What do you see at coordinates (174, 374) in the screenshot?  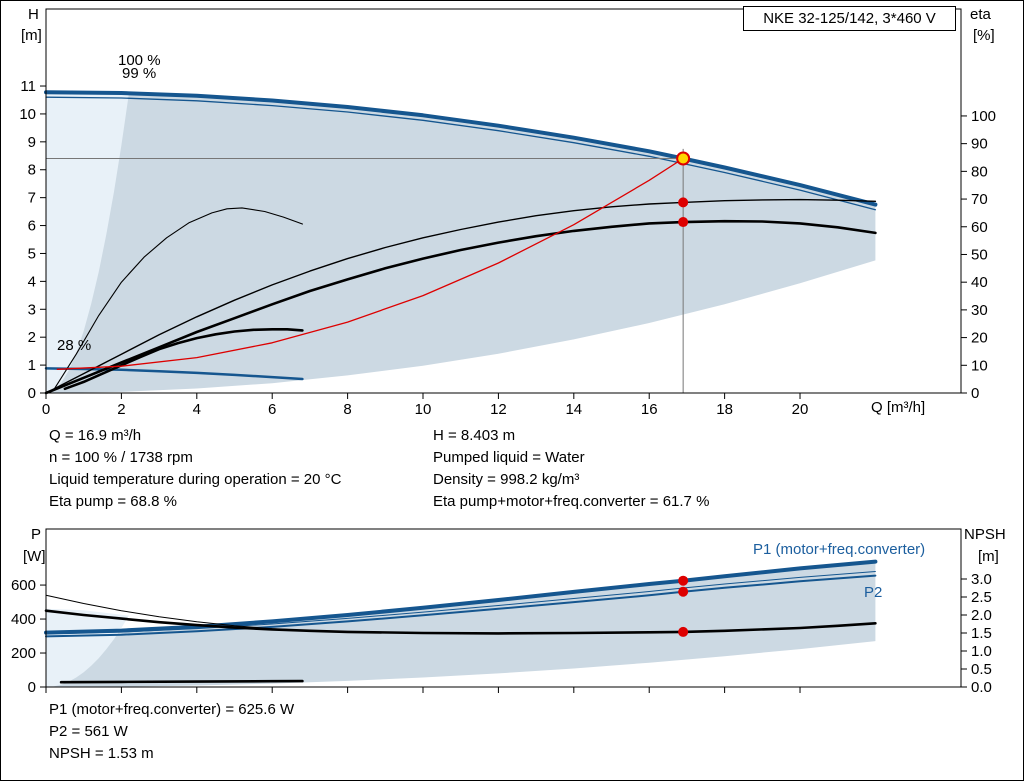 I see `hmin28-curve` at bounding box center [174, 374].